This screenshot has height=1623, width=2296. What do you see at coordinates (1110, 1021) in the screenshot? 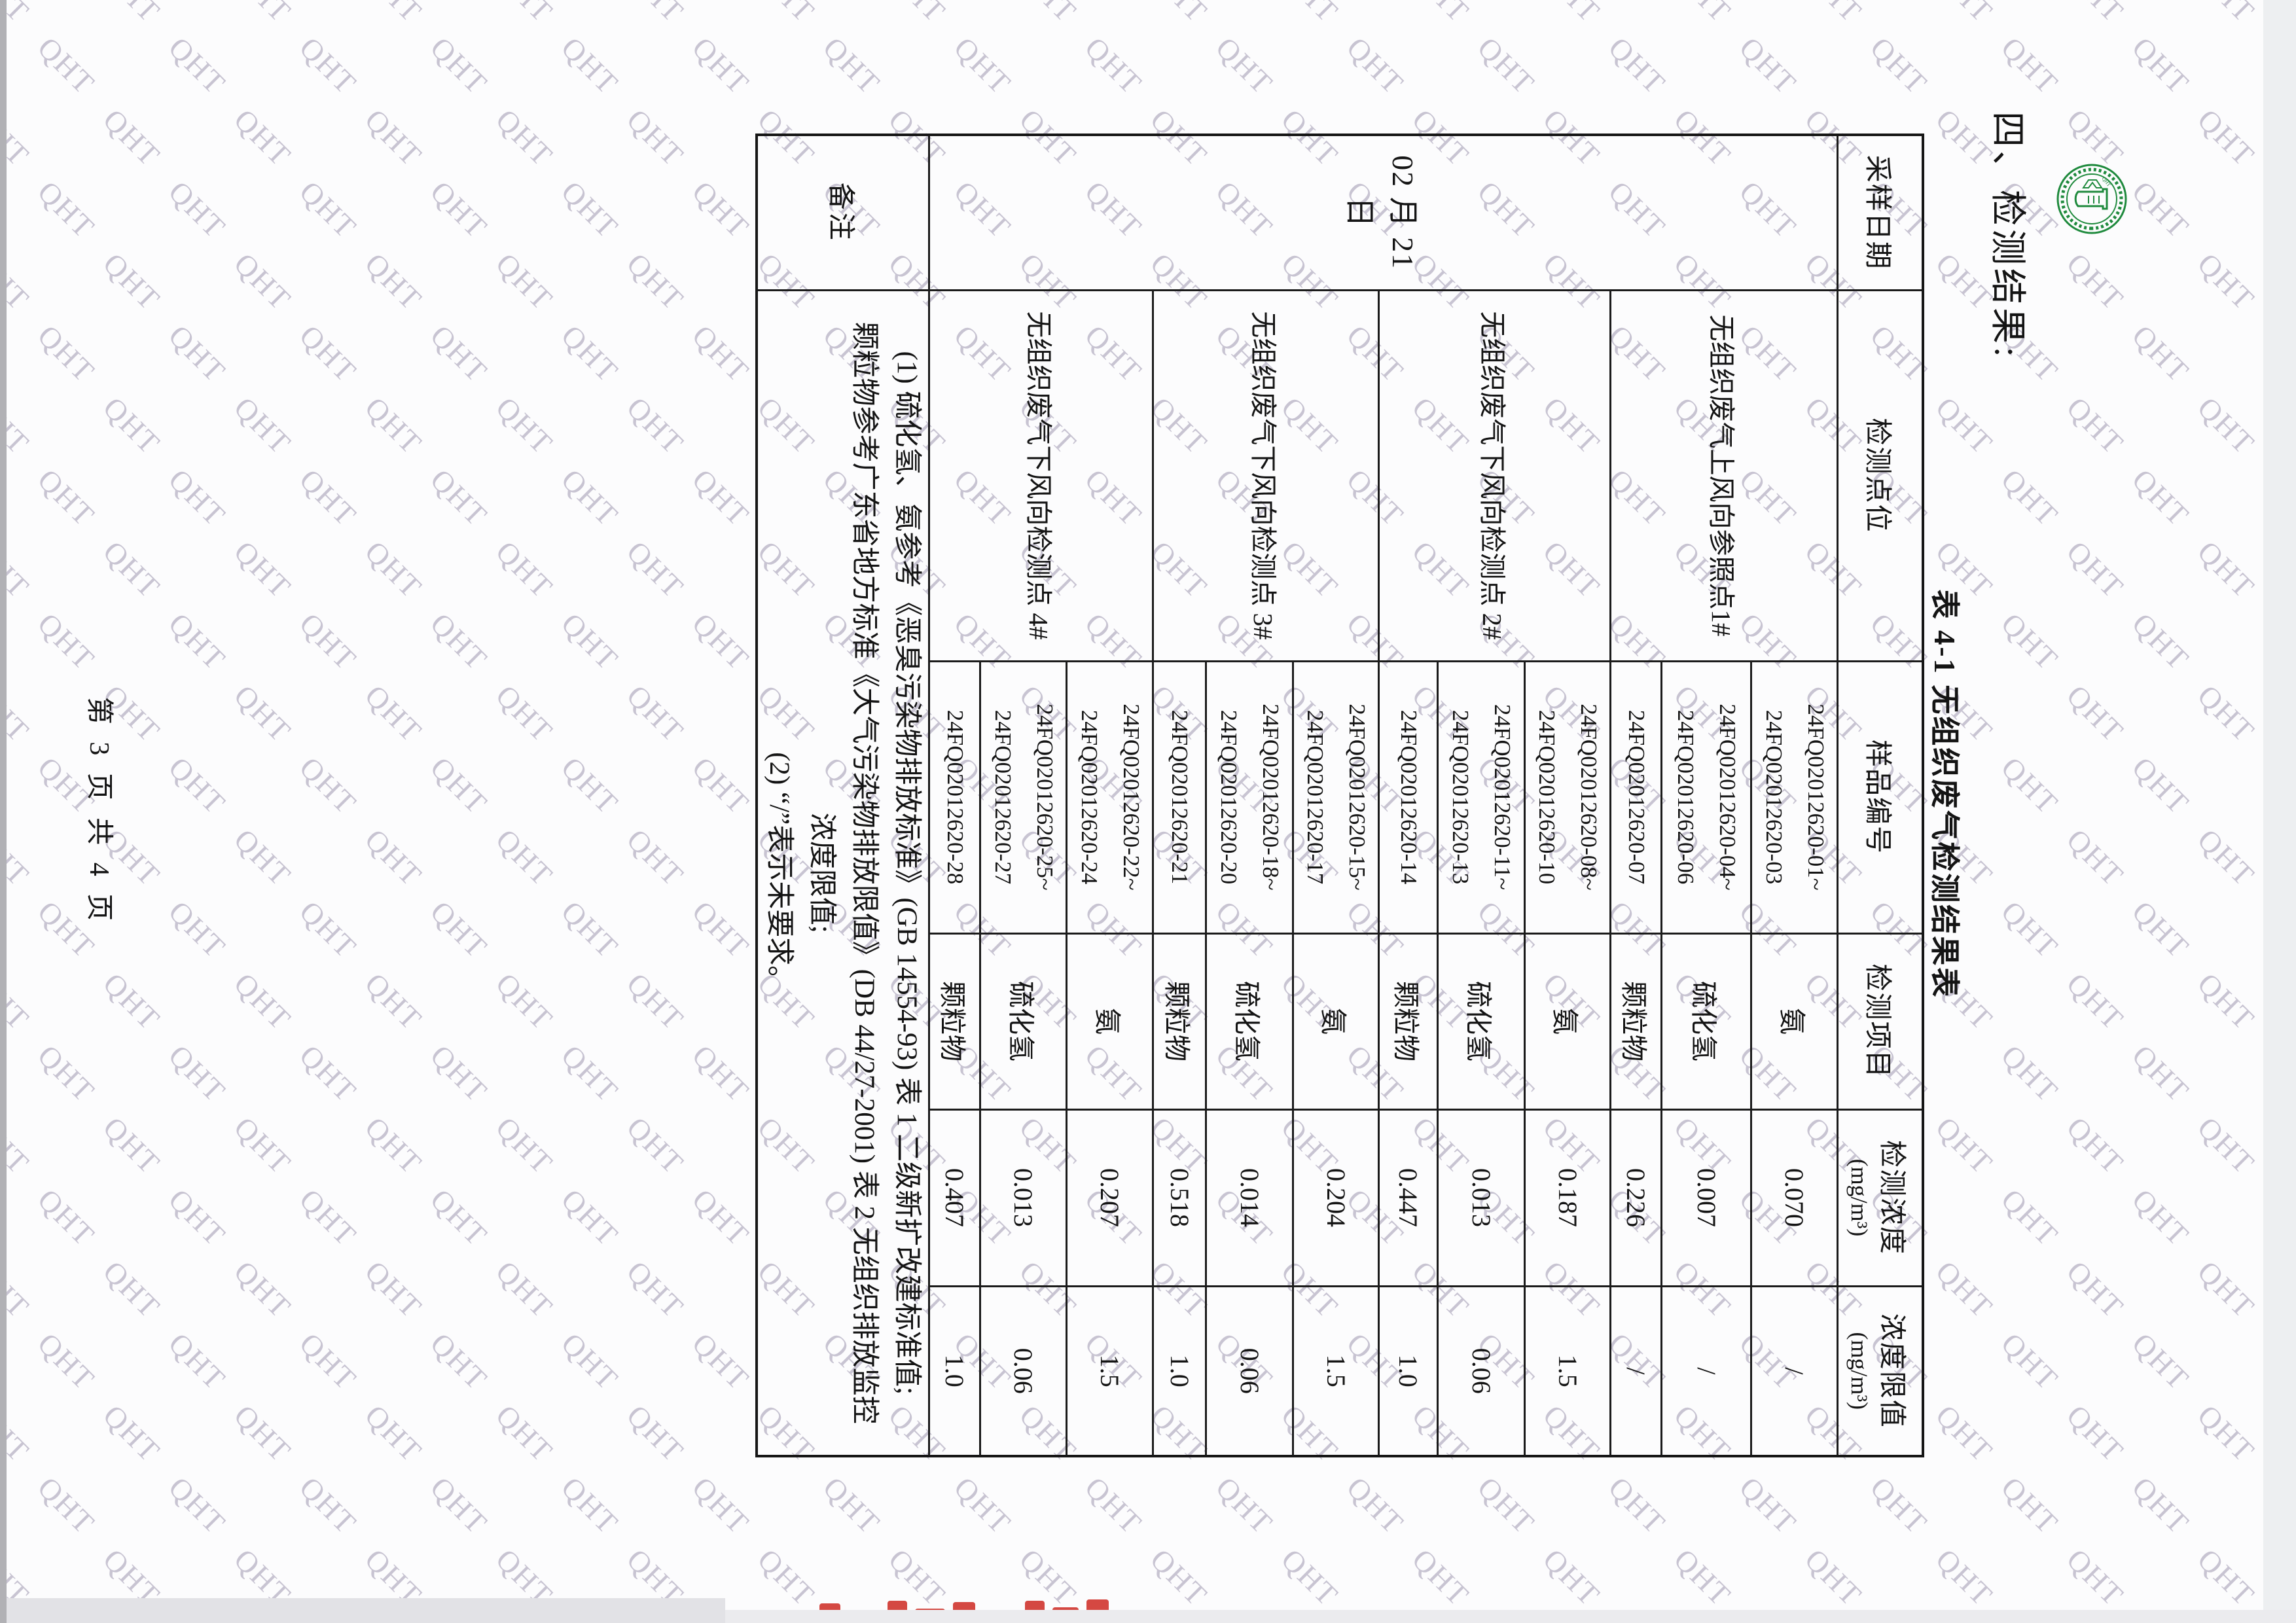
I see `analyte-cell: 氨` at bounding box center [1110, 1021].